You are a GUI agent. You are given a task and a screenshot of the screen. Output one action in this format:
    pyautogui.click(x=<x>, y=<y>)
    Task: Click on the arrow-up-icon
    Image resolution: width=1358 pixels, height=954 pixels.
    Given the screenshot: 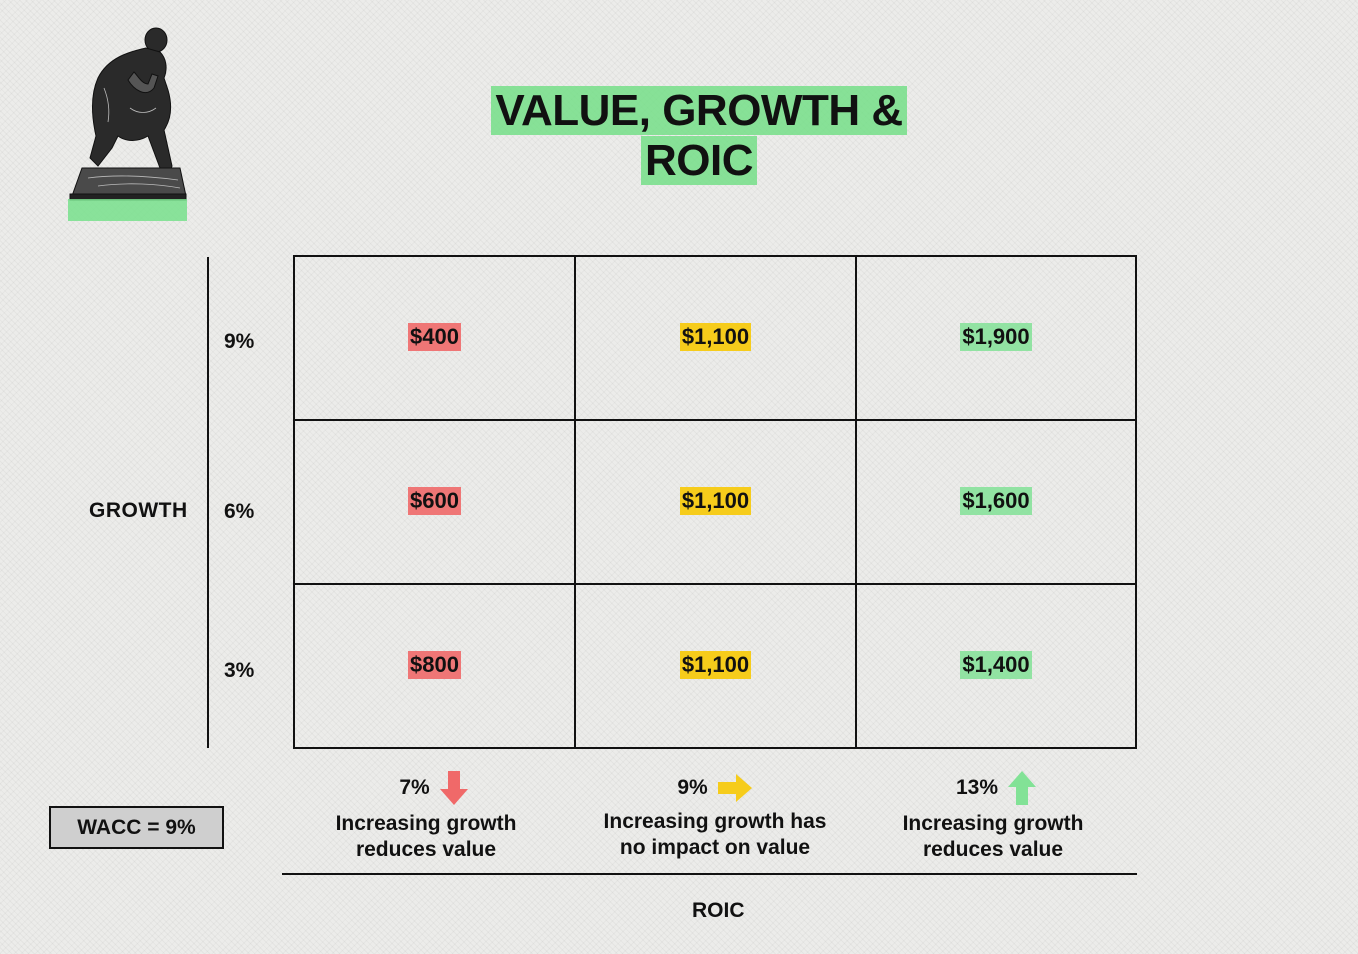 What is the action you would take?
    pyautogui.click(x=1022, y=788)
    